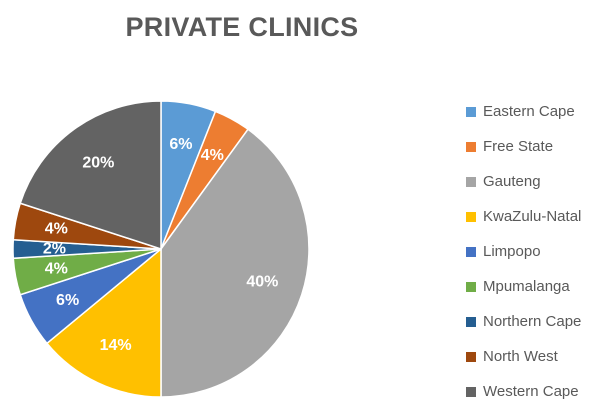  Describe the element at coordinates (512, 181) in the screenshot. I see `legend-label: Gauteng` at that location.